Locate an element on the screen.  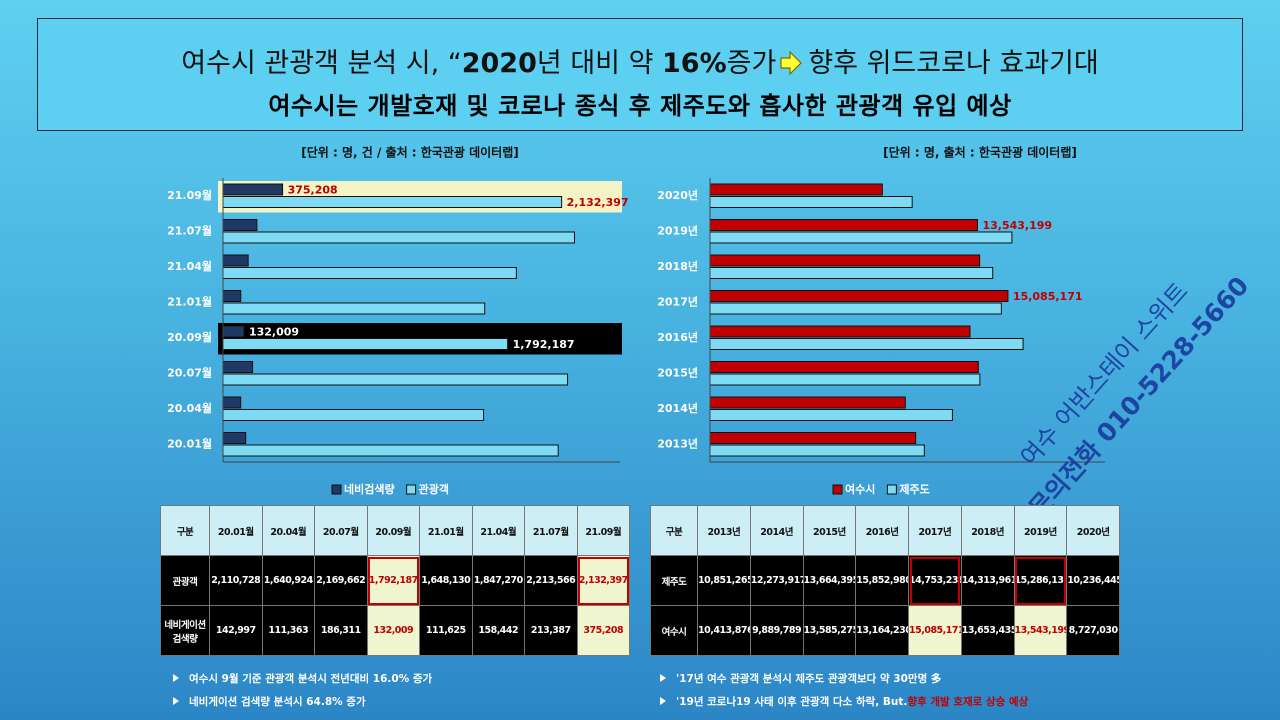
watermark: 문의전화 010-5228-5660 is located at coordinates (1138, 397).